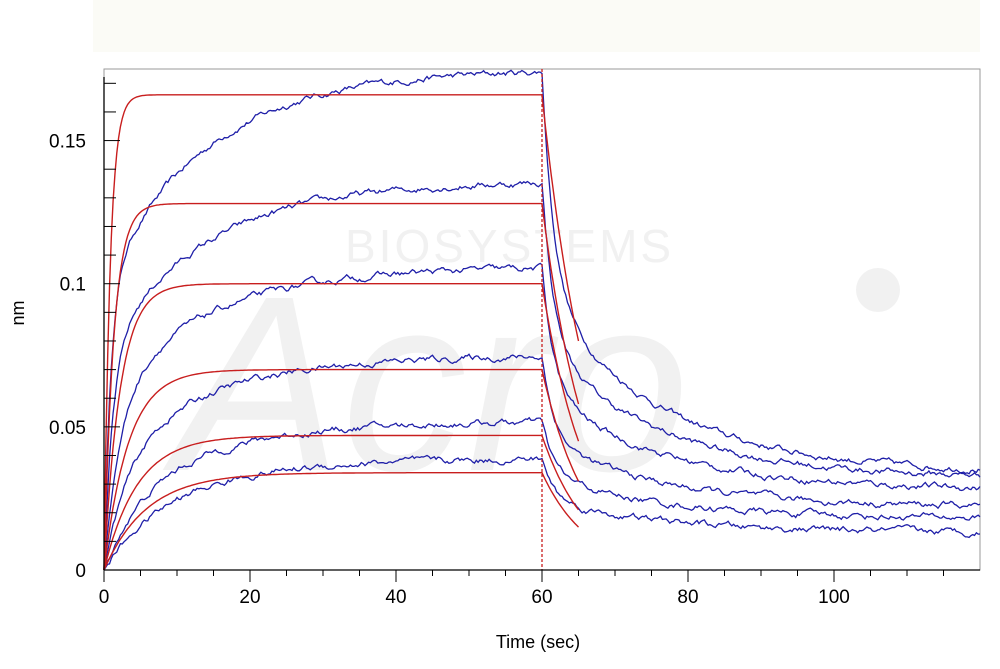 Image resolution: width=1000 pixels, height=669 pixels. What do you see at coordinates (538, 642) in the screenshot?
I see `x-axis-title: Time (sec)` at bounding box center [538, 642].